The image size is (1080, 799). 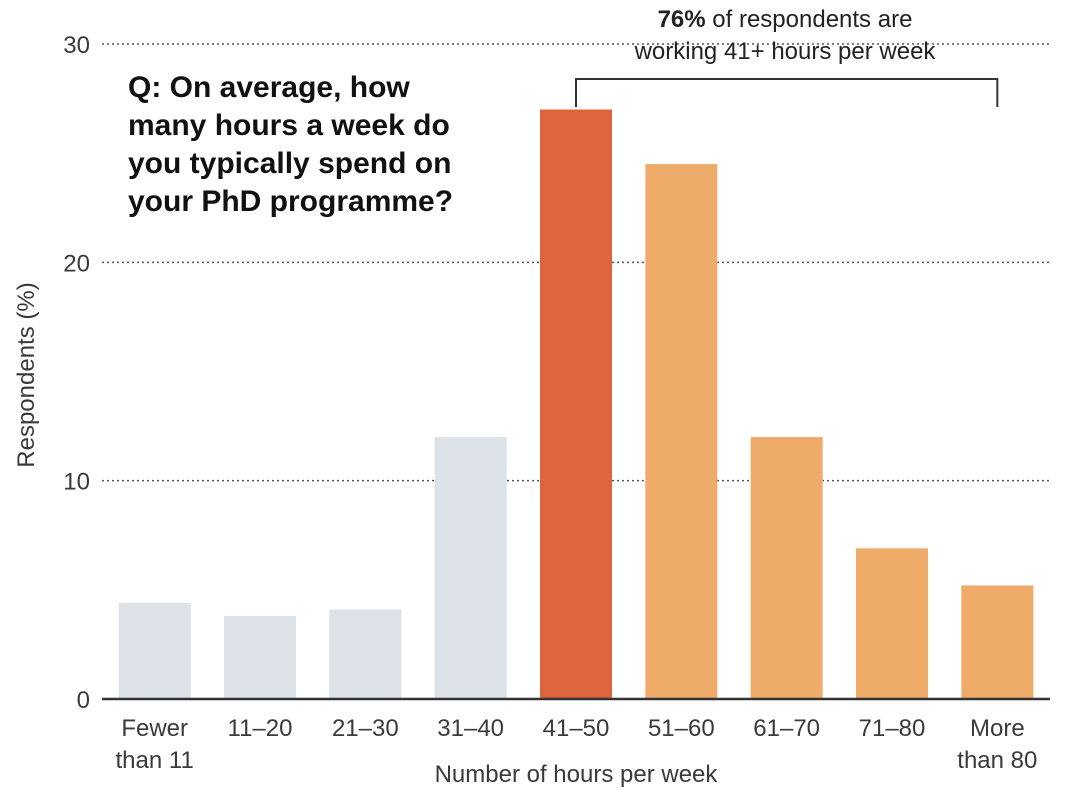 What do you see at coordinates (577, 774) in the screenshot?
I see `x-axis-title: Number of hours per week` at bounding box center [577, 774].